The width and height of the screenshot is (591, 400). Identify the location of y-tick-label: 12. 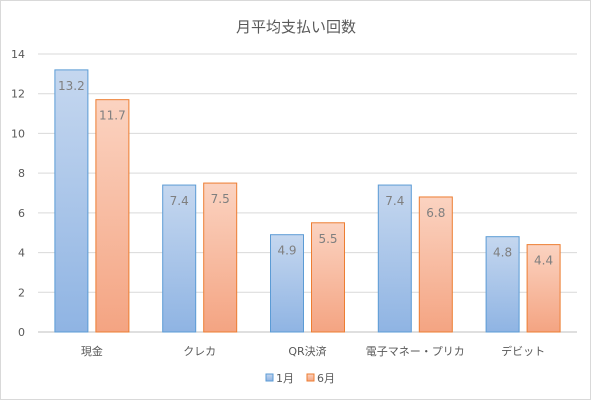
(18, 94).